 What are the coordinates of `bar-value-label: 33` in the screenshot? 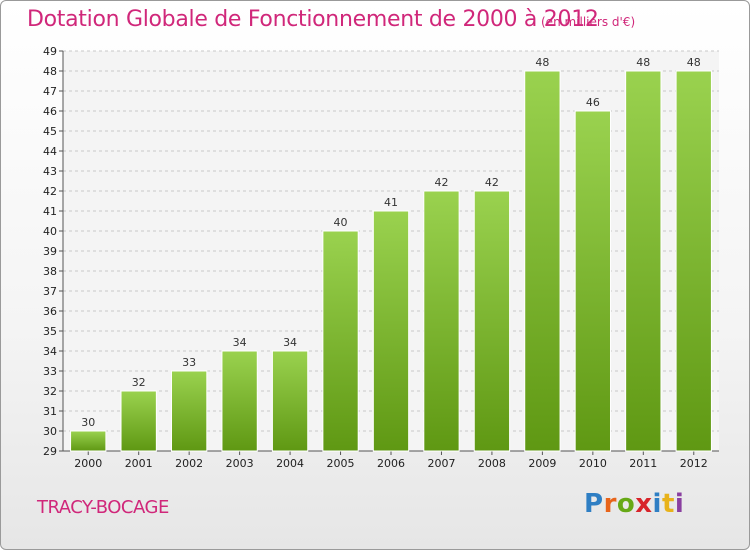 It's located at (189, 362).